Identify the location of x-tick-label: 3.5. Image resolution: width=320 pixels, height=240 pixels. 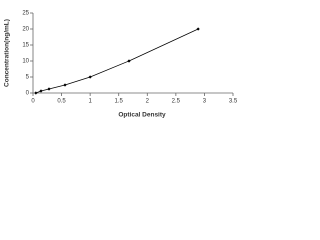
(233, 102).